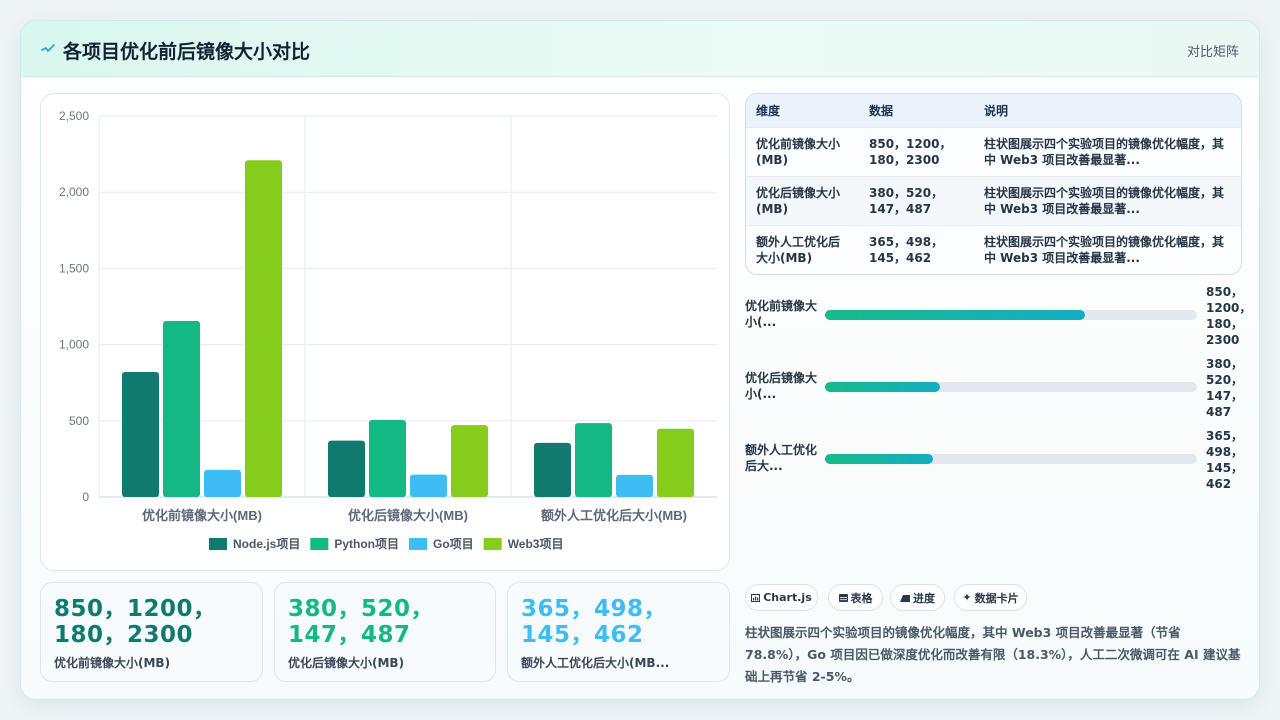 This screenshot has height=720, width=1280. I want to click on stat-card: 850，1200，180，2300 优化前镜像大小(MB), so click(151, 632).